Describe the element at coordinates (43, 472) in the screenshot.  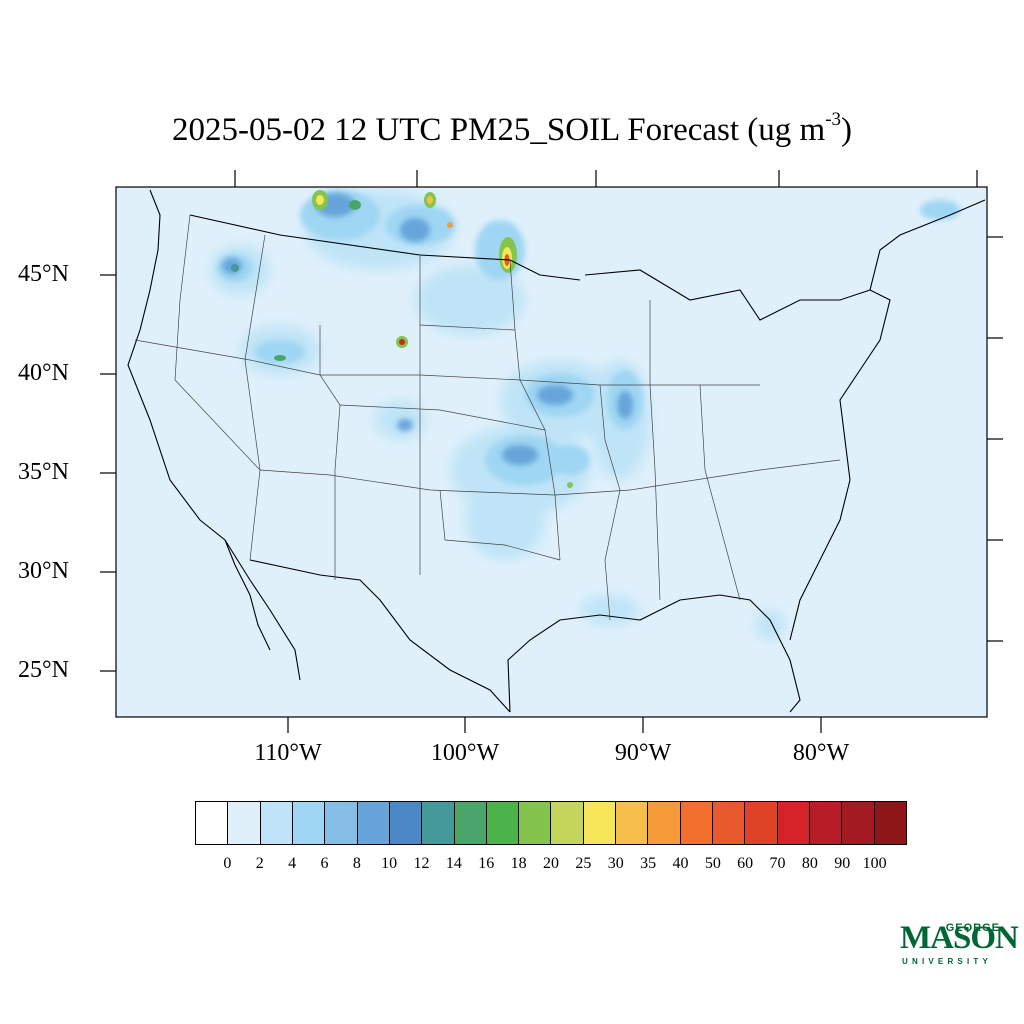
I see `lat-label-35n: 35°N` at that location.